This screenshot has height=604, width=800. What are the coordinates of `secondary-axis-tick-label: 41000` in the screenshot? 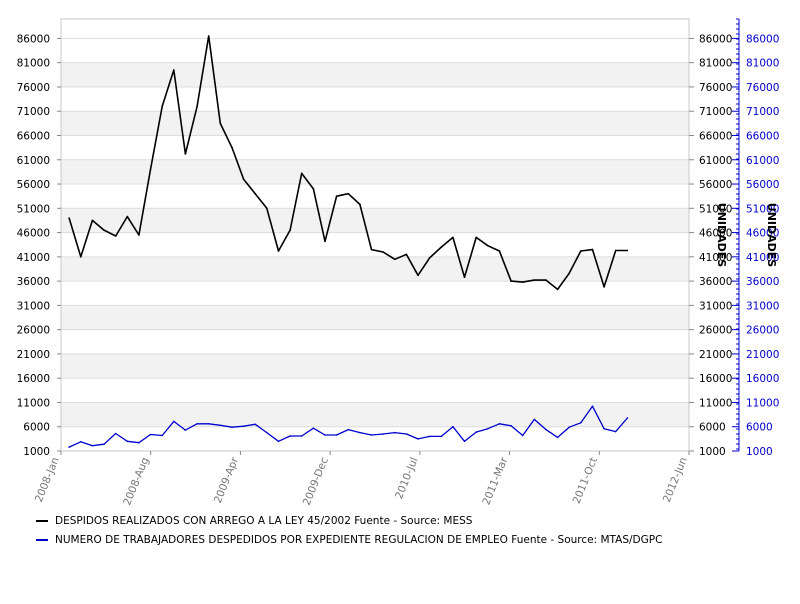 It's located at (762, 258).